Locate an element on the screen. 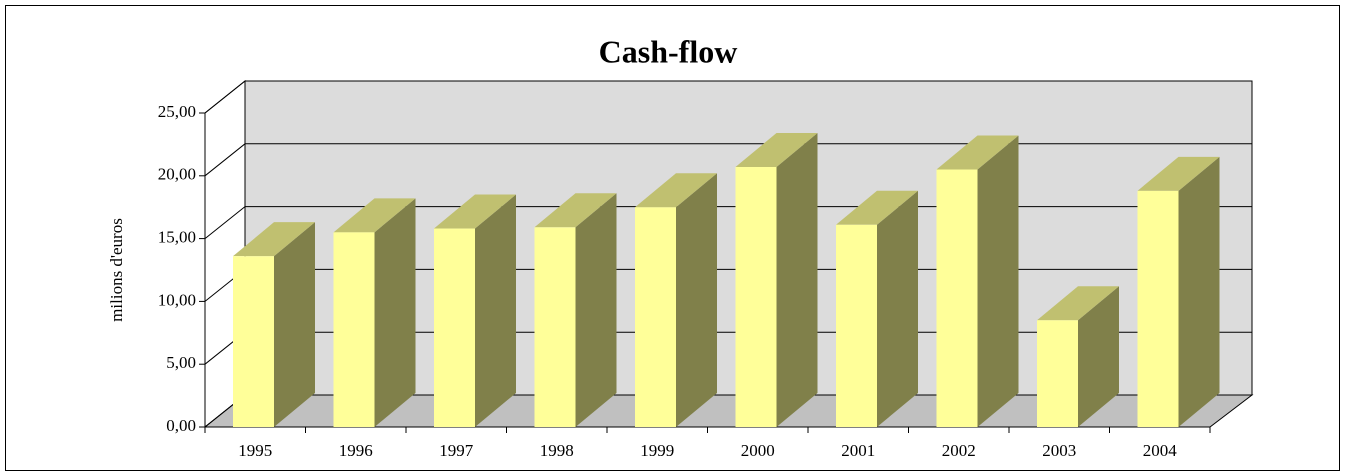  x-tick-label: 1996 is located at coordinates (356, 450).